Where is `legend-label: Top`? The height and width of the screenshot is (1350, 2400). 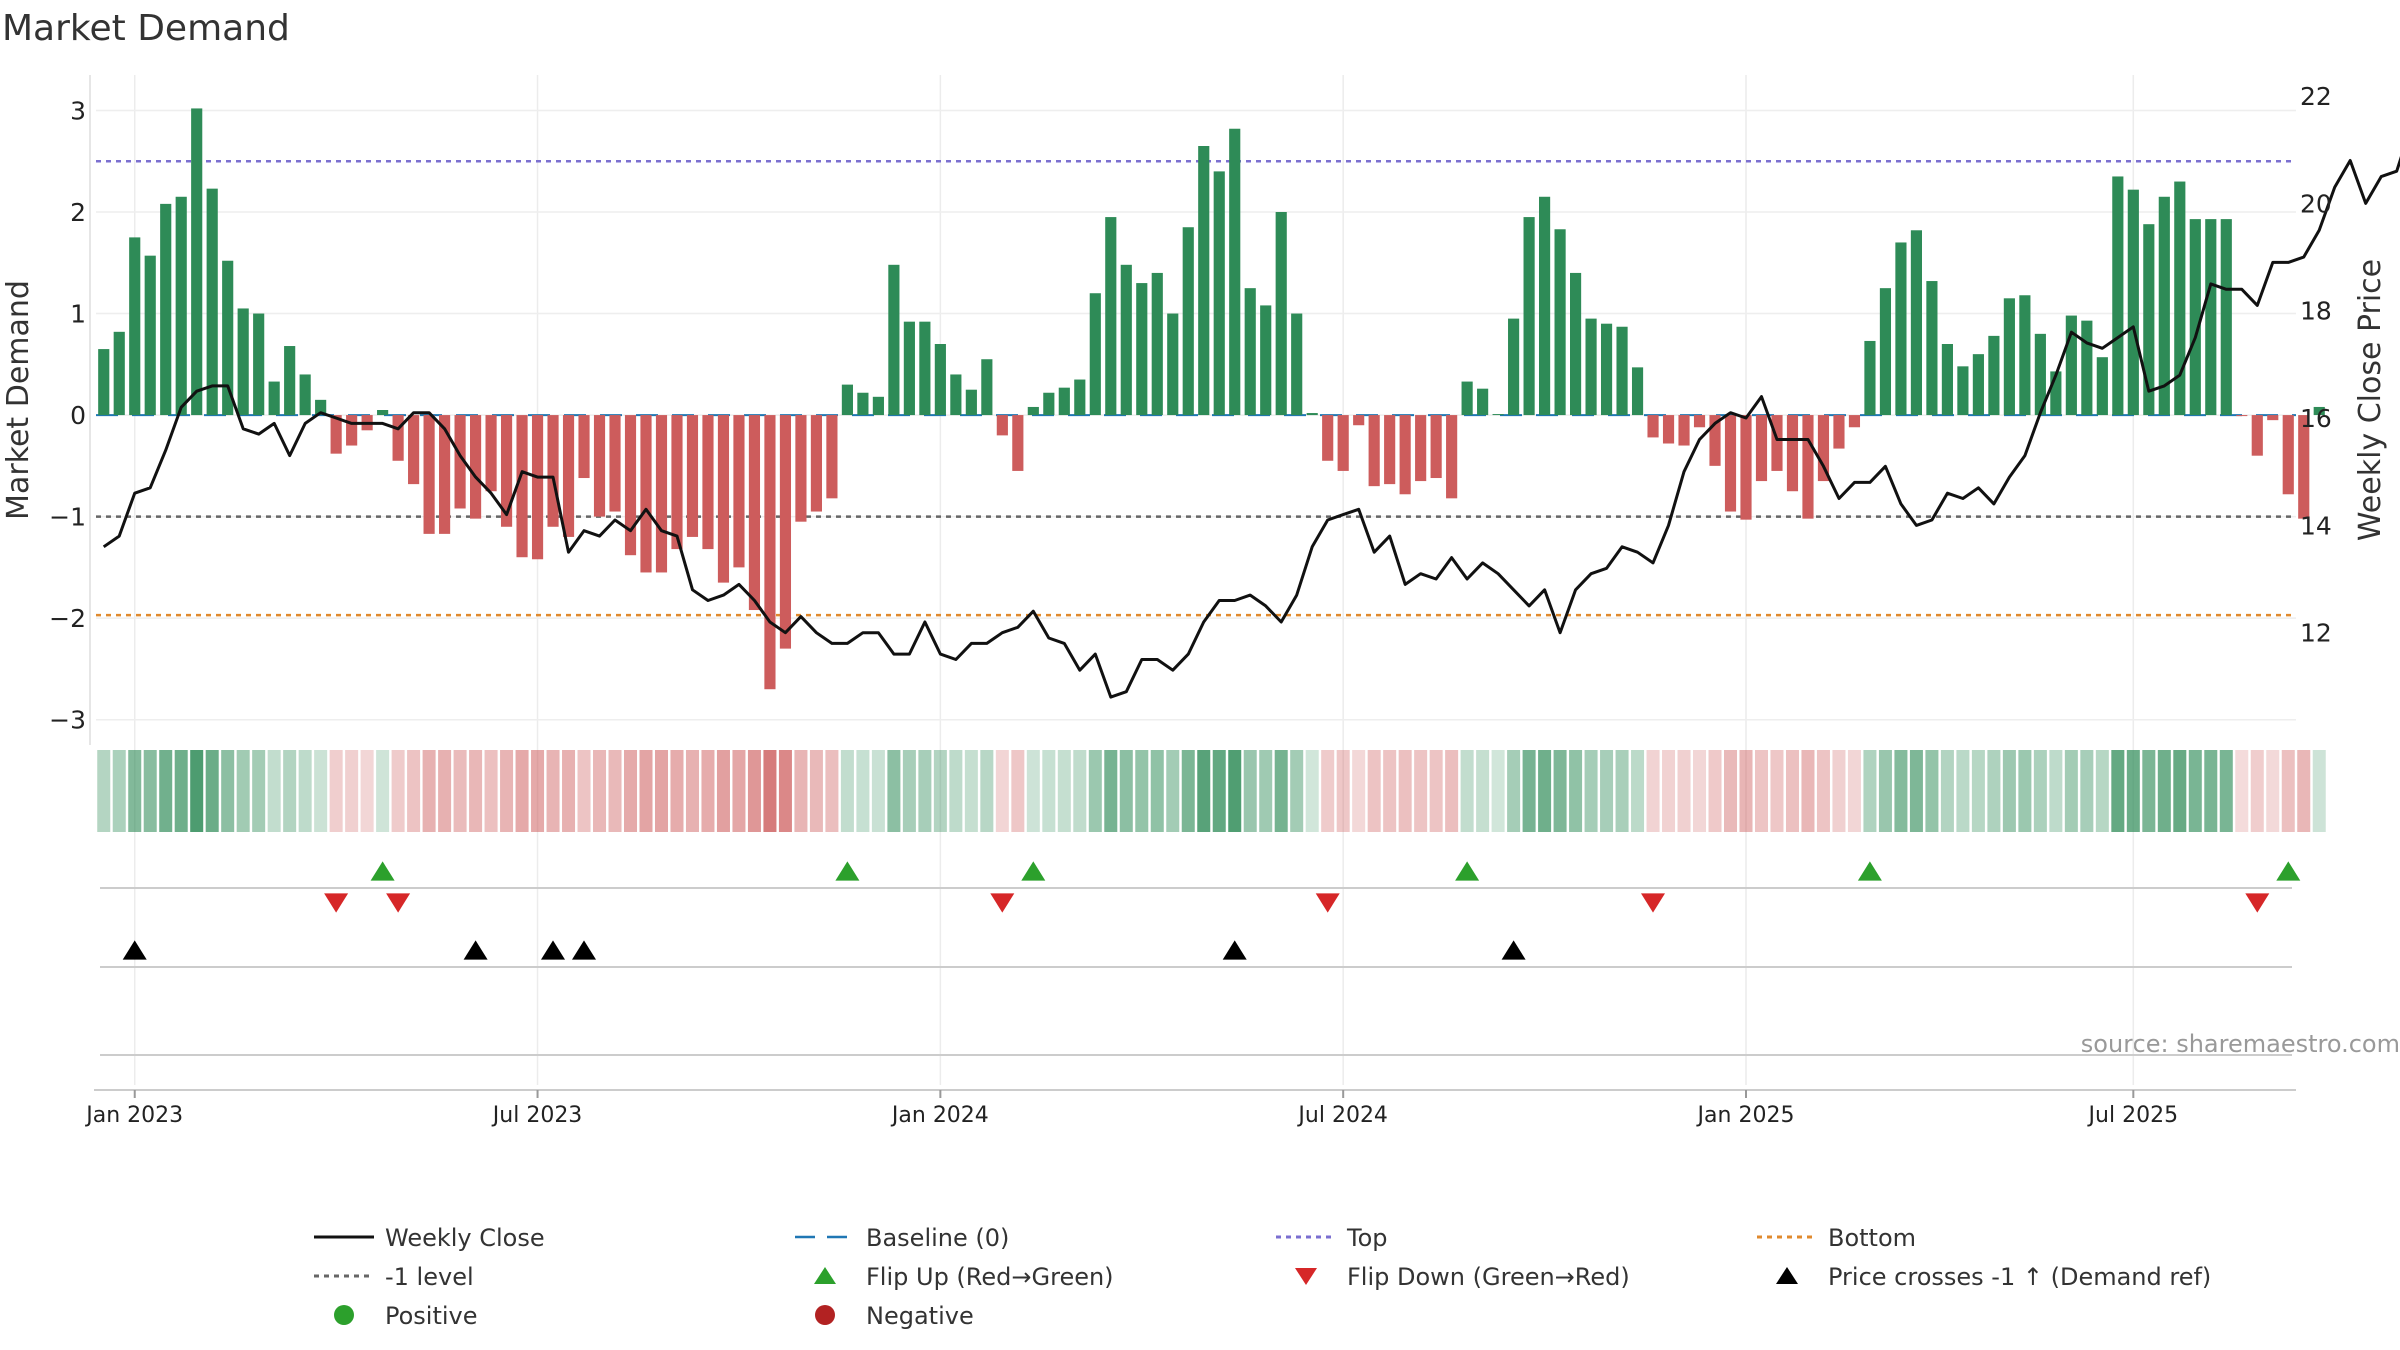 legend-label: Top is located at coordinates (1367, 1238).